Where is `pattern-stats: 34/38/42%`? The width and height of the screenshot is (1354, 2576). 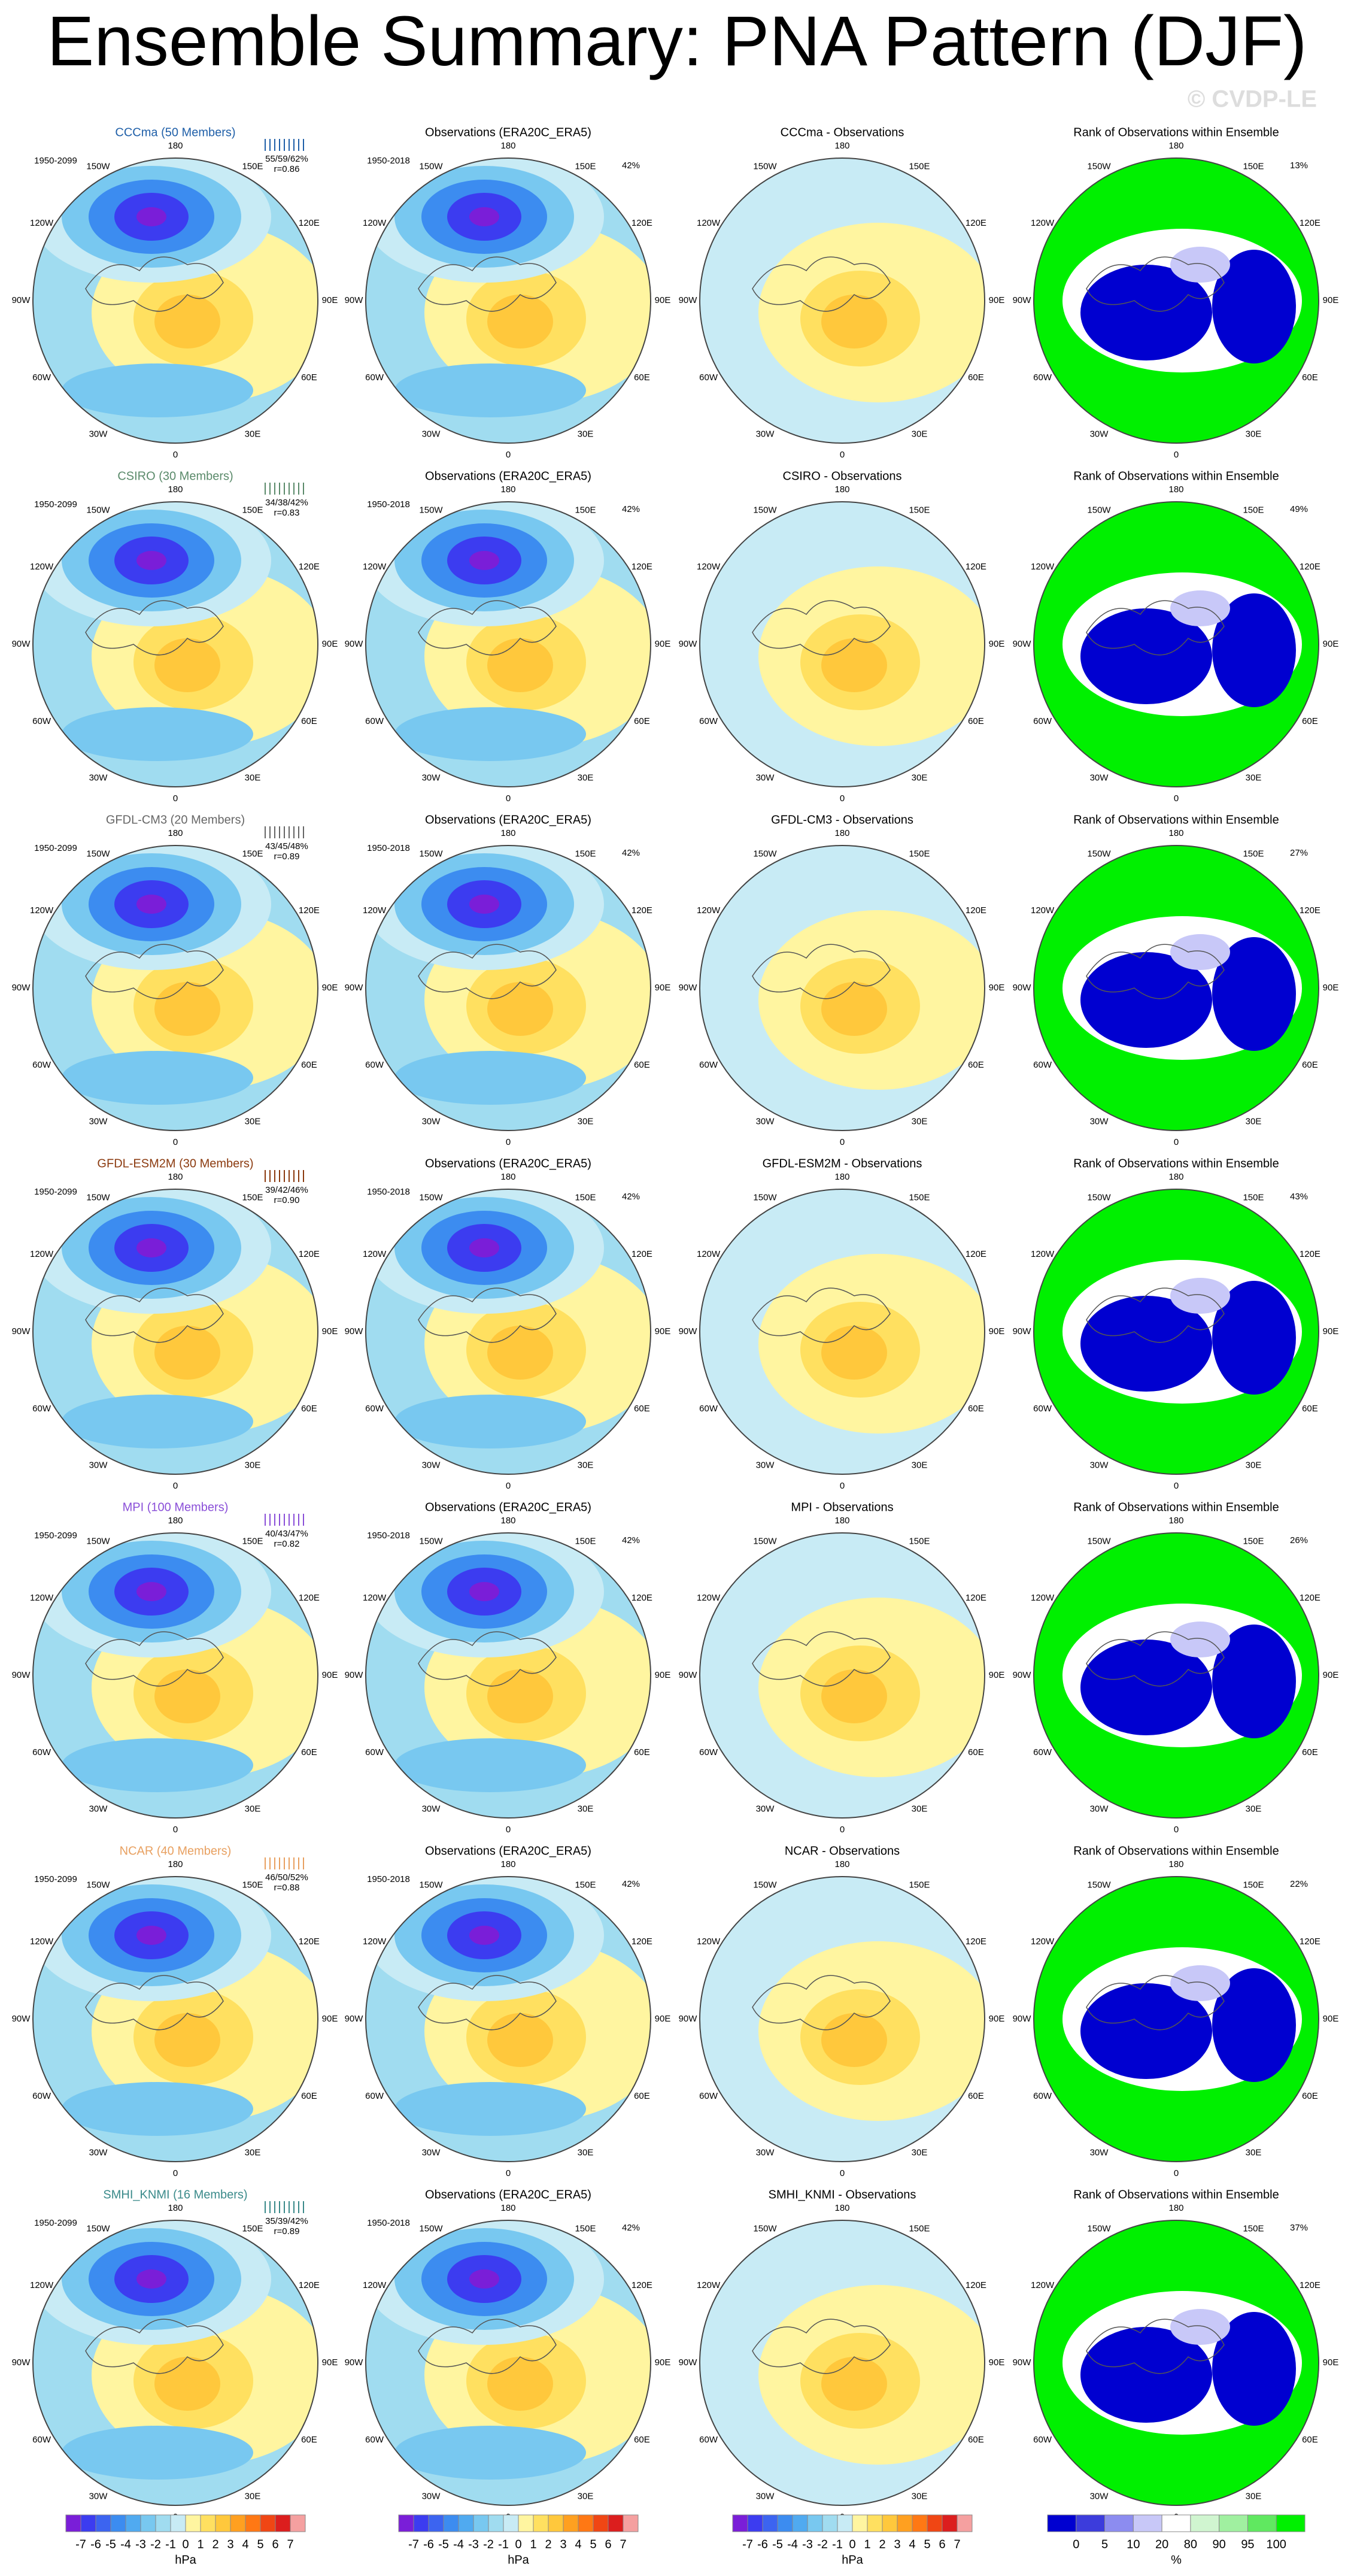
pattern-stats: 34/38/42% is located at coordinates (286, 503).